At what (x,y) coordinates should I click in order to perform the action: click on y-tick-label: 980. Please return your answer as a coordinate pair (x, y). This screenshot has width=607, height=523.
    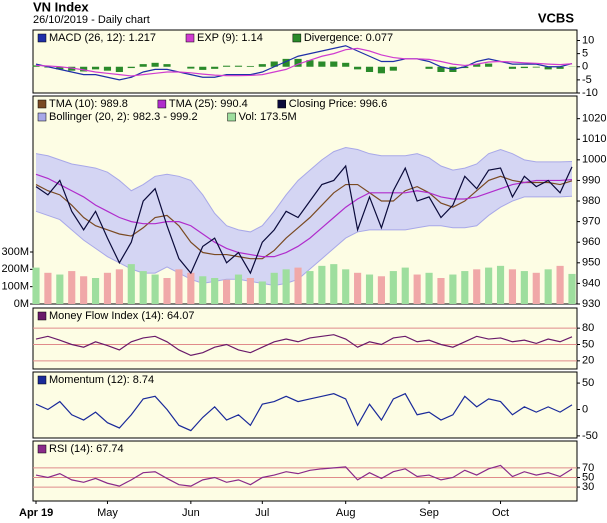
    Looking at the image, I should click on (591, 201).